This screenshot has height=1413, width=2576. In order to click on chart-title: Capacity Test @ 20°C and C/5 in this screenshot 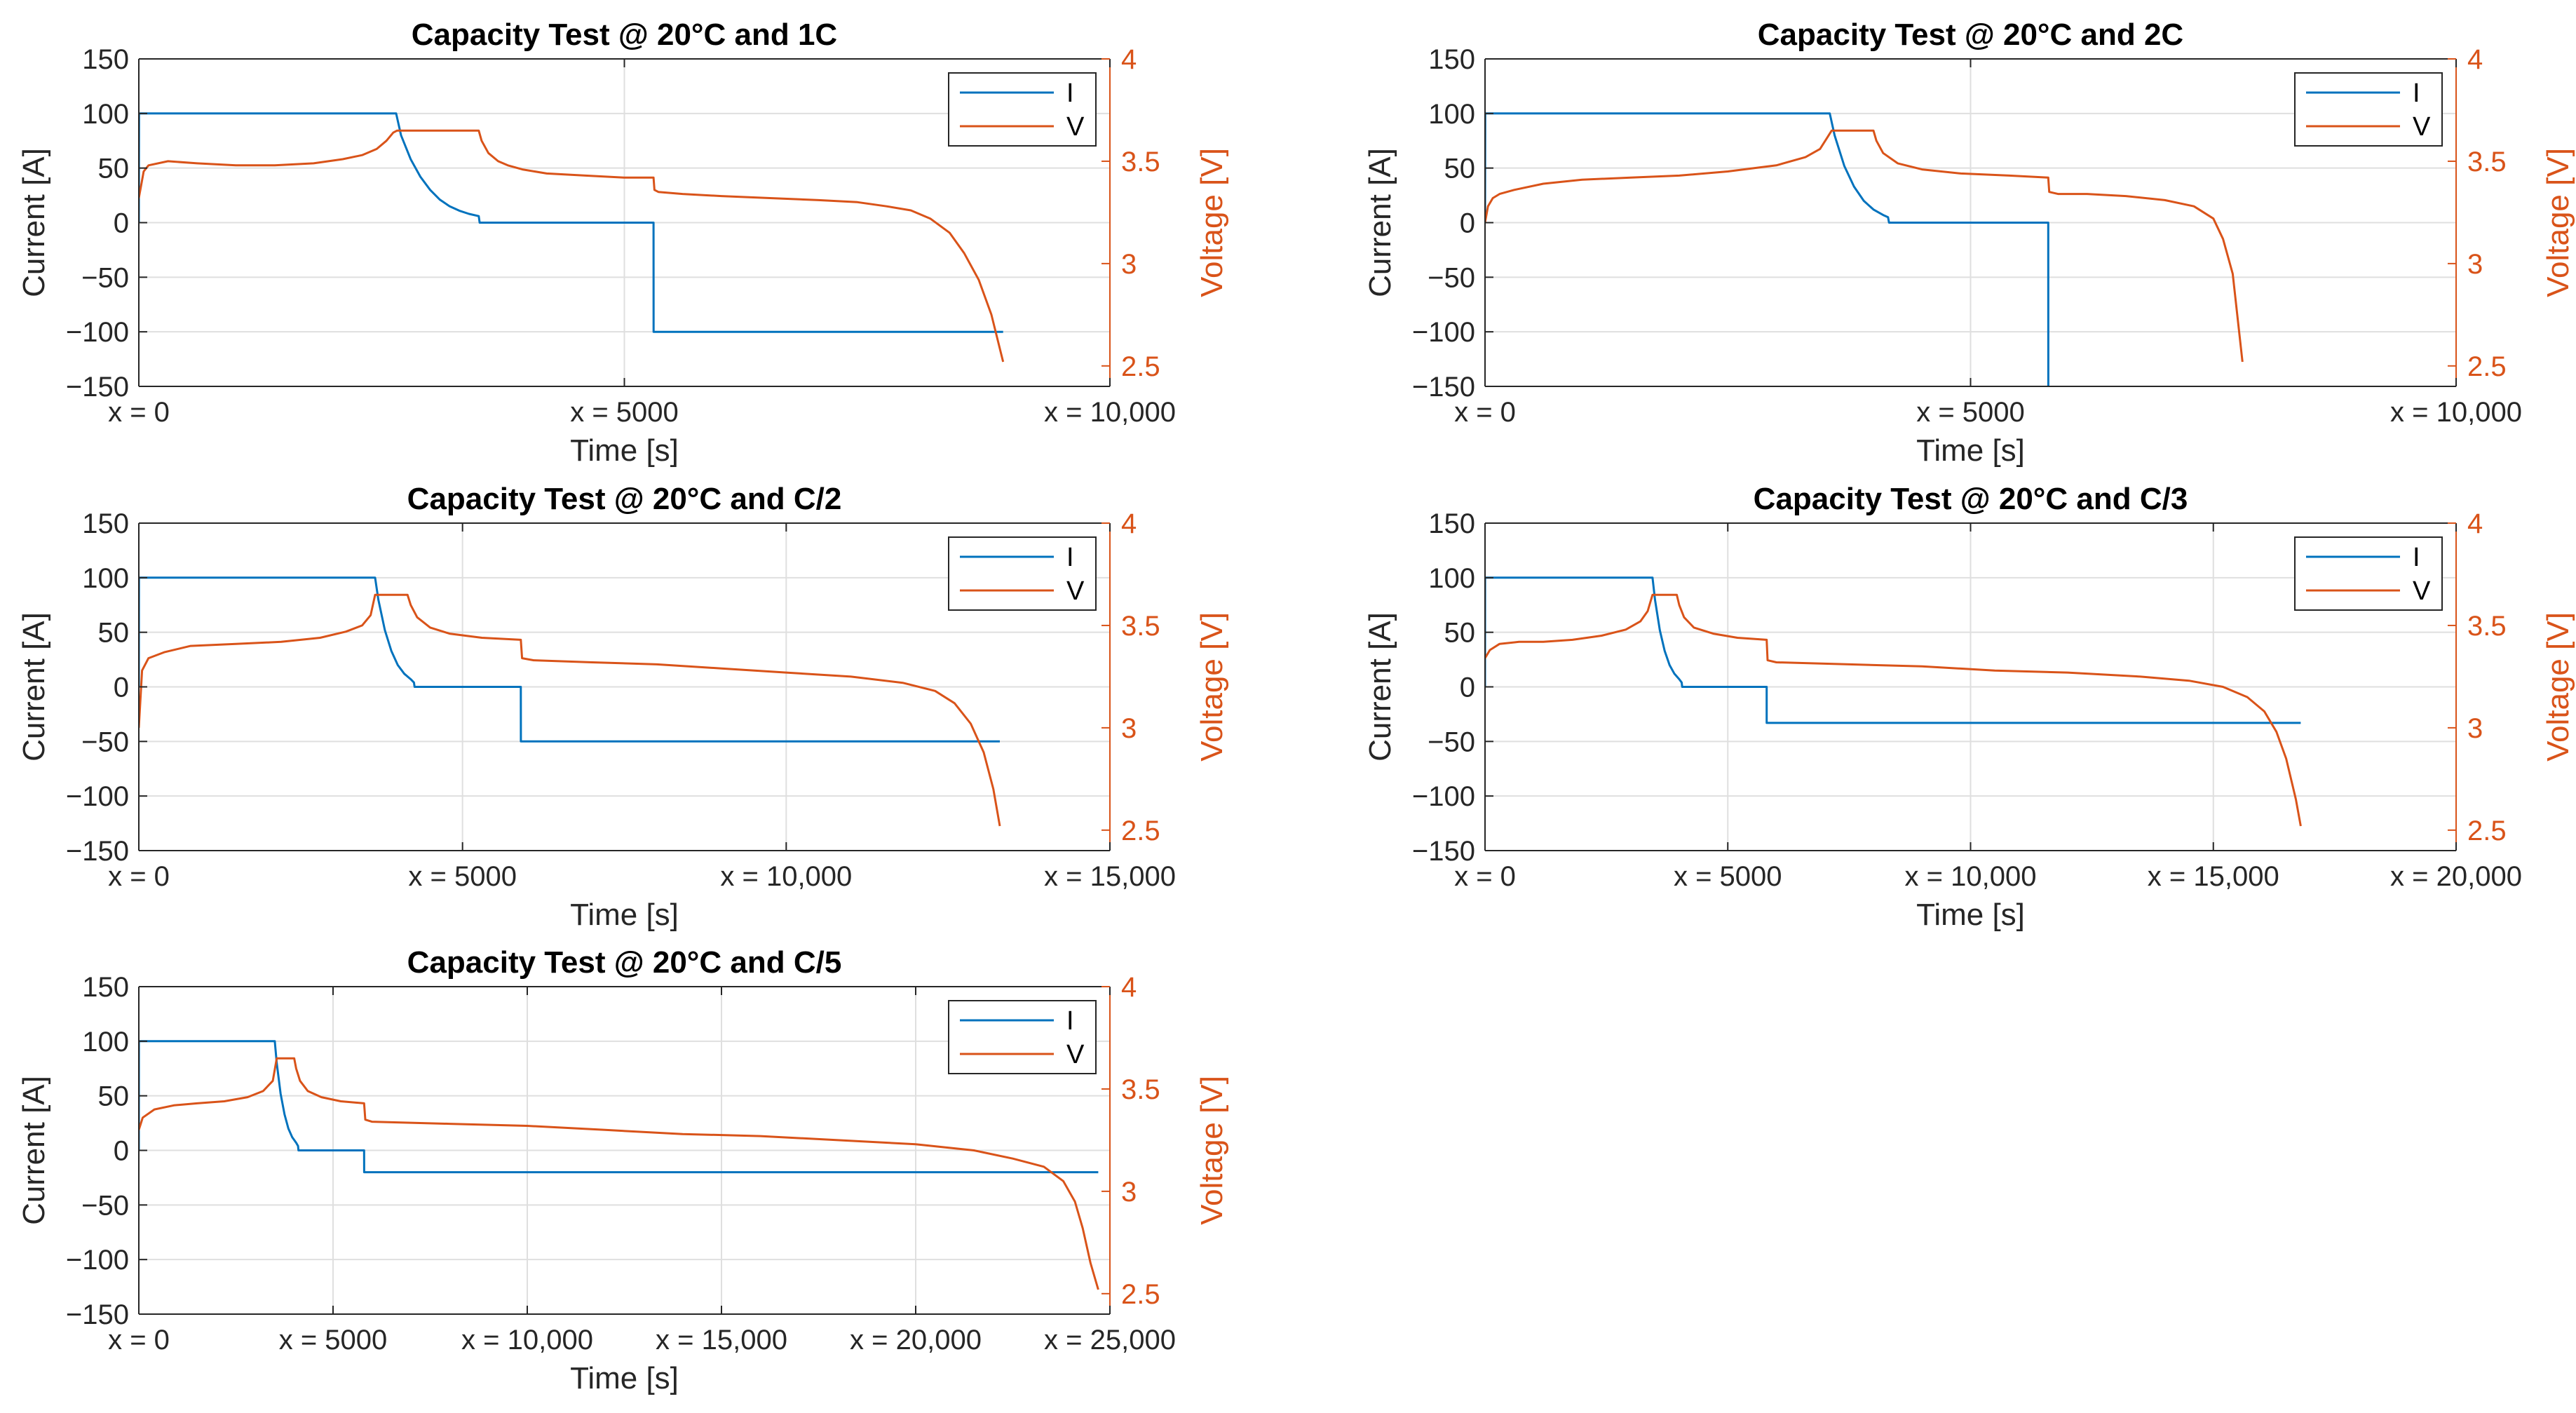, I will do `click(624, 962)`.